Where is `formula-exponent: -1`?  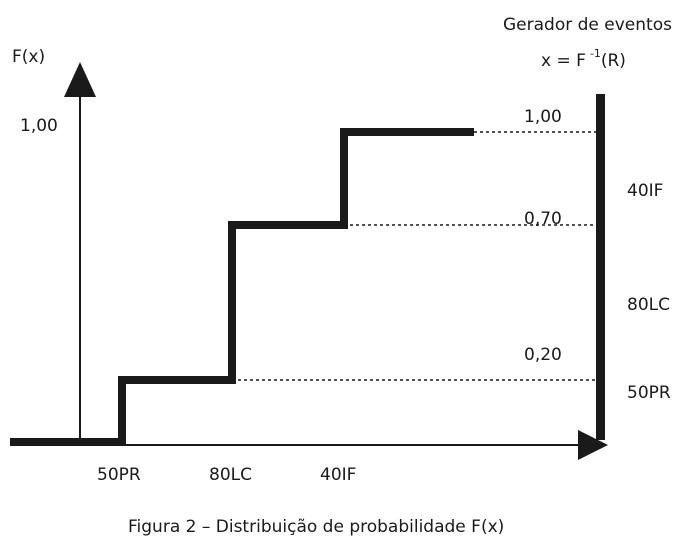
formula-exponent: -1 is located at coordinates (595, 53).